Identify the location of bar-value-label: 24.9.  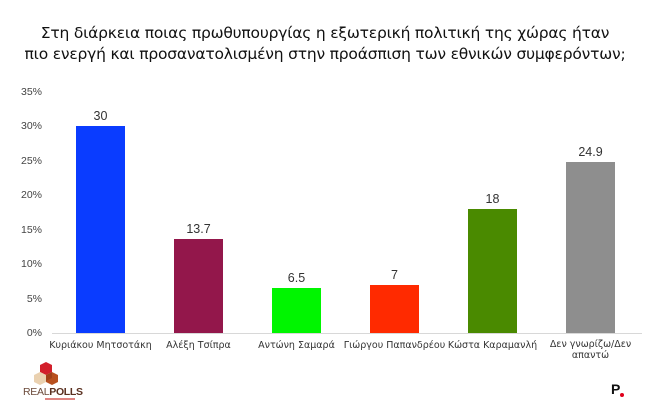
(590, 151).